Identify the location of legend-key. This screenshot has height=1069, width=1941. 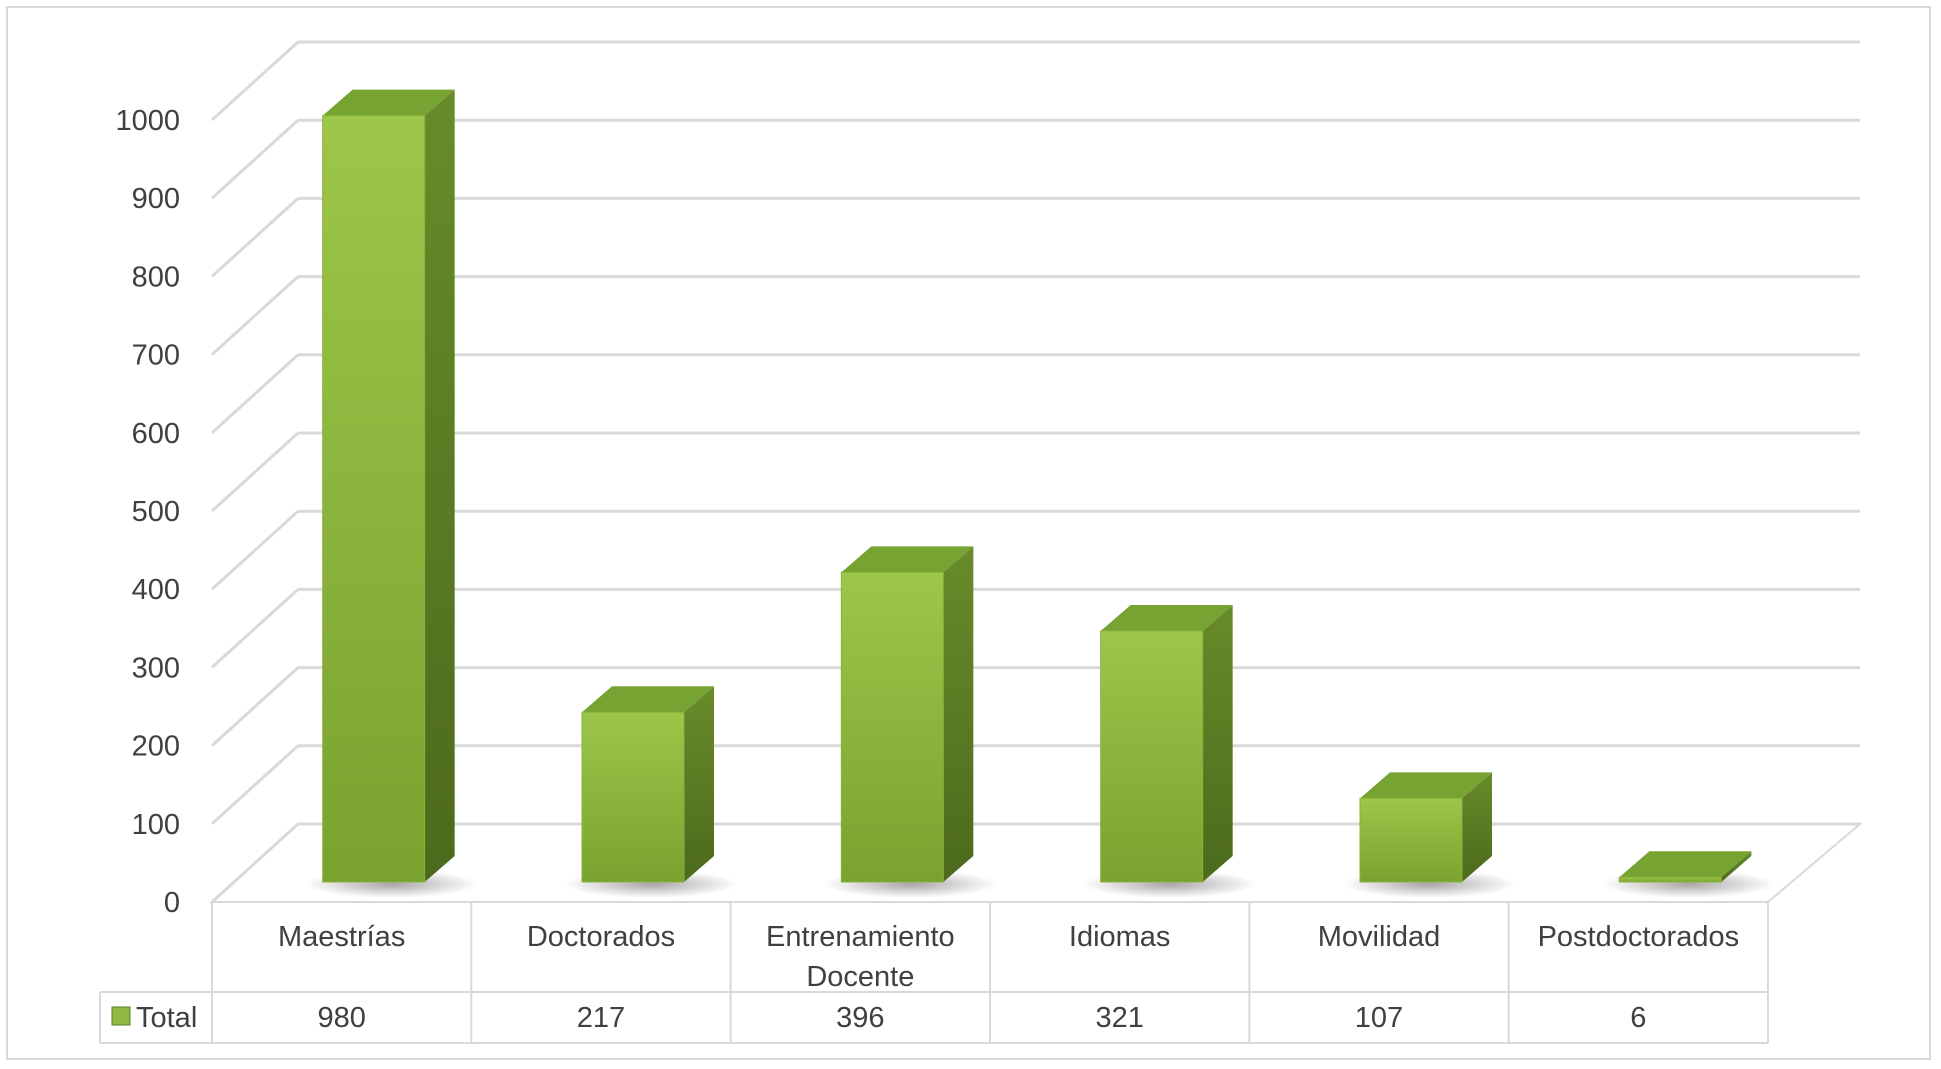
(121, 1016).